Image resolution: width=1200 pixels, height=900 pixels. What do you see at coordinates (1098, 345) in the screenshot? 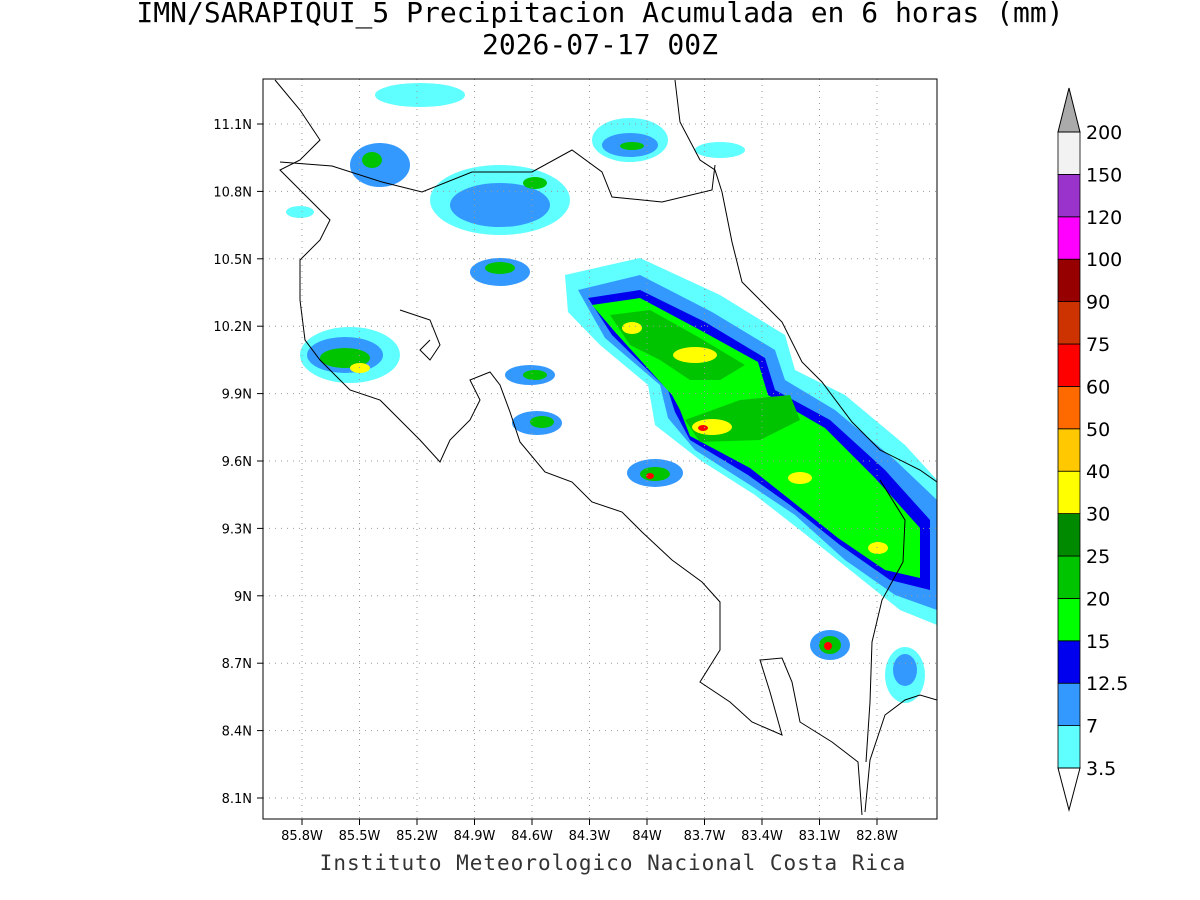
I see `colorbar-label: 75` at bounding box center [1098, 345].